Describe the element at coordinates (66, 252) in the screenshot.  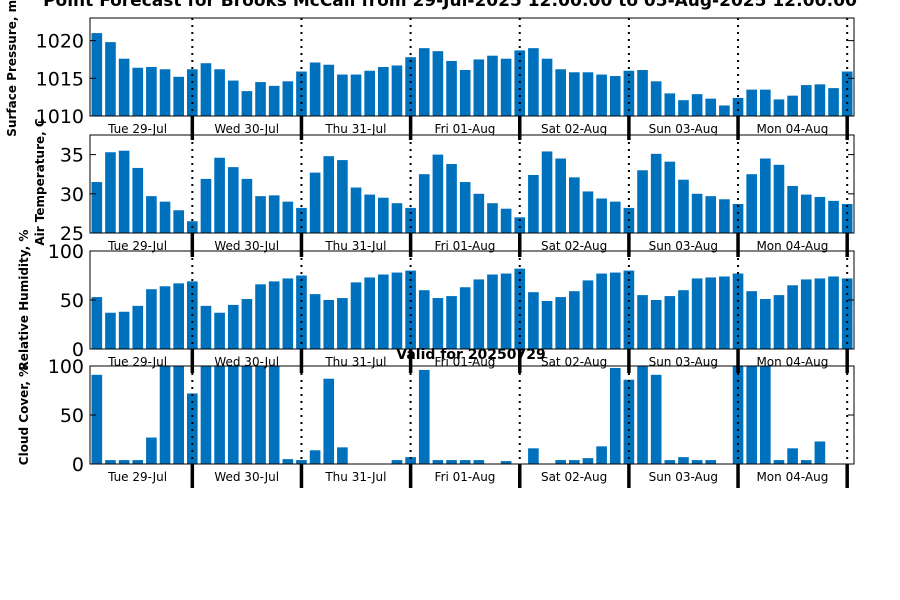
I see `relative-humidity-y-tick-label: 100` at that location.